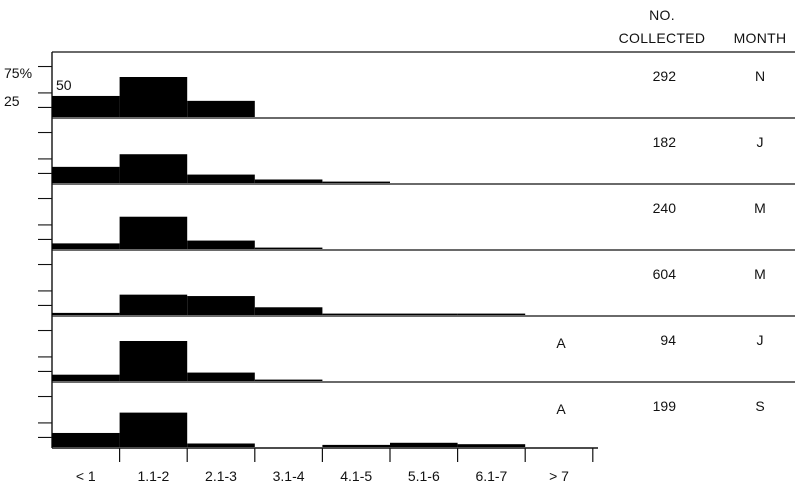 Image resolution: width=795 pixels, height=495 pixels. What do you see at coordinates (665, 76) in the screenshot?
I see `collected-count: 292` at bounding box center [665, 76].